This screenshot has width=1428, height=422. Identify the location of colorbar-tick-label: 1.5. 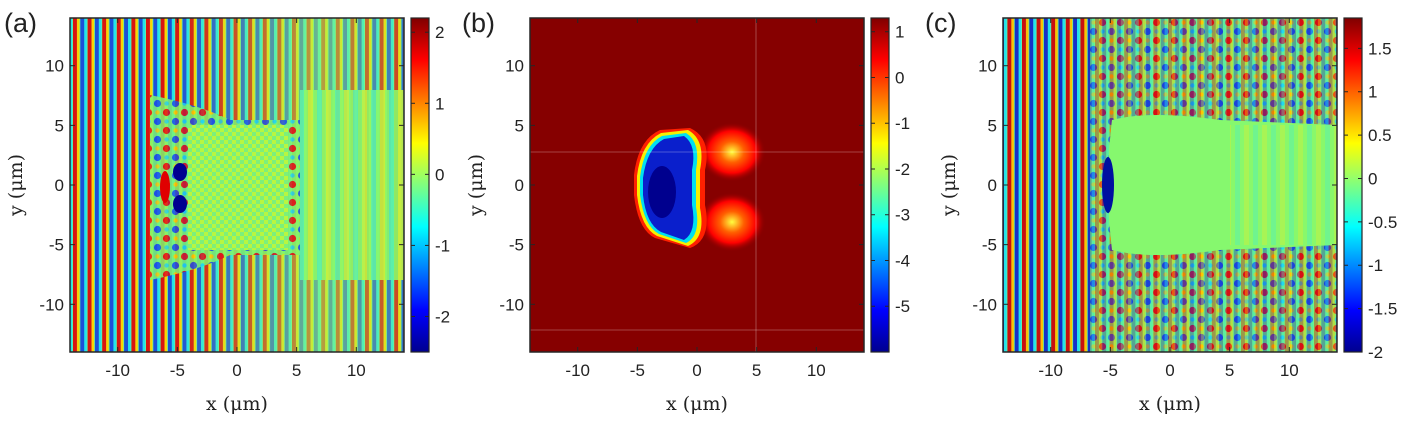
(1380, 48).